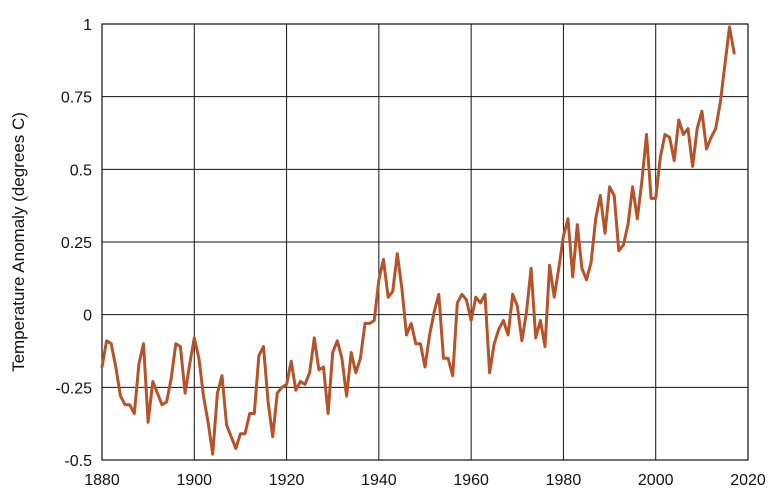  Describe the element at coordinates (425, 480) in the screenshot. I see `x-tick-labels: 1880 1900 1920 1940 1960 1980 2000 2020` at that location.